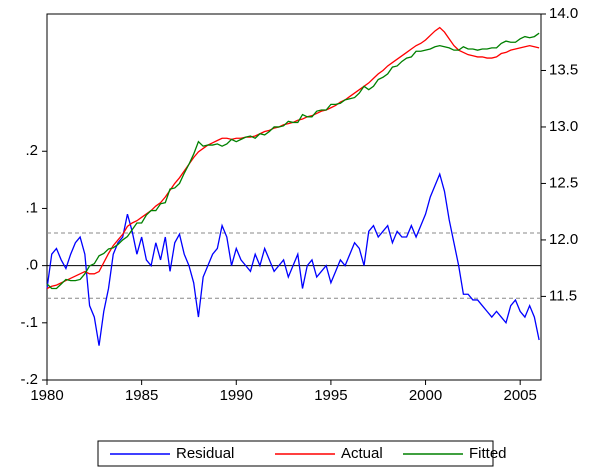 This screenshot has height=471, width=599. What do you see at coordinates (31, 150) in the screenshot?
I see `y-tick-label: .2` at bounding box center [31, 150].